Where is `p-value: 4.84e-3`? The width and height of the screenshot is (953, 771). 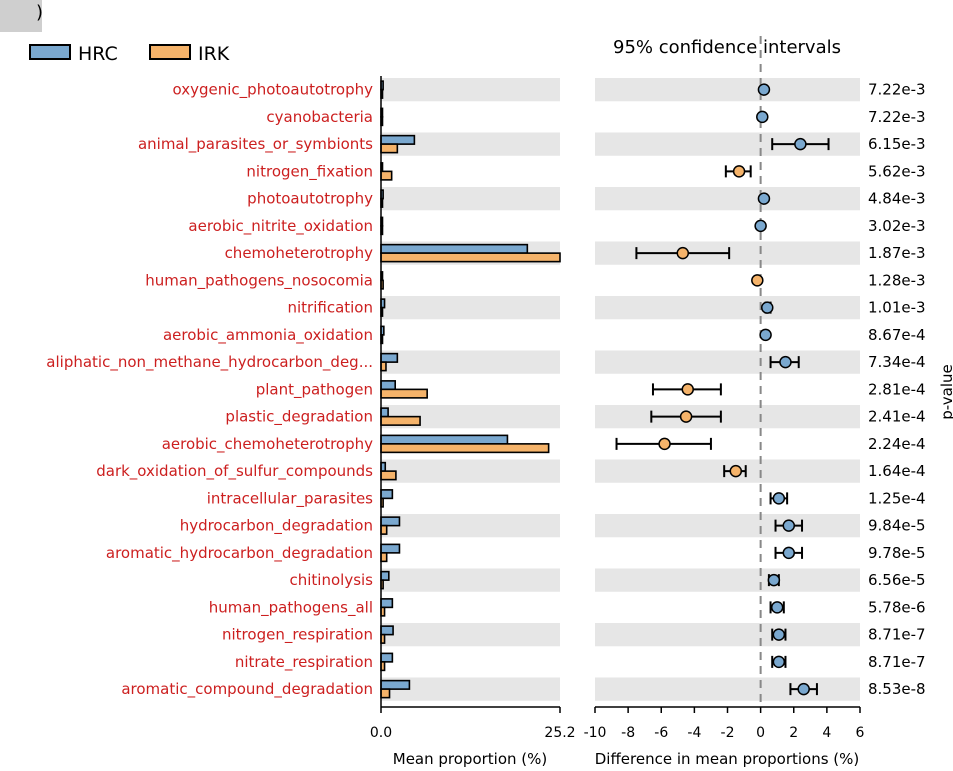 p-value: 4.84e-3 is located at coordinates (897, 199).